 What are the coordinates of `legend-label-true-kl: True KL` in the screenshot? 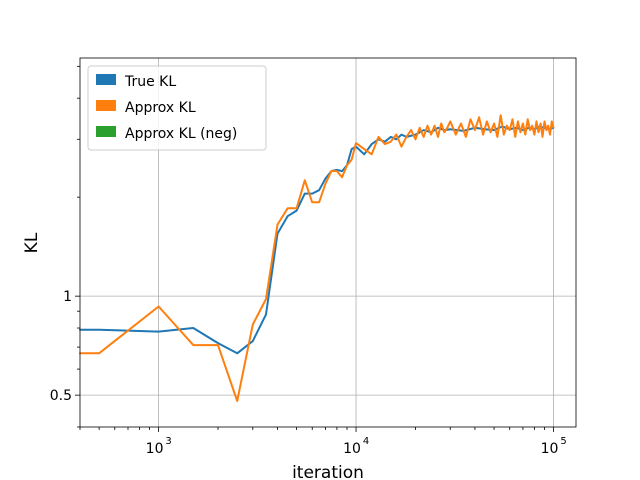 It's located at (150, 82).